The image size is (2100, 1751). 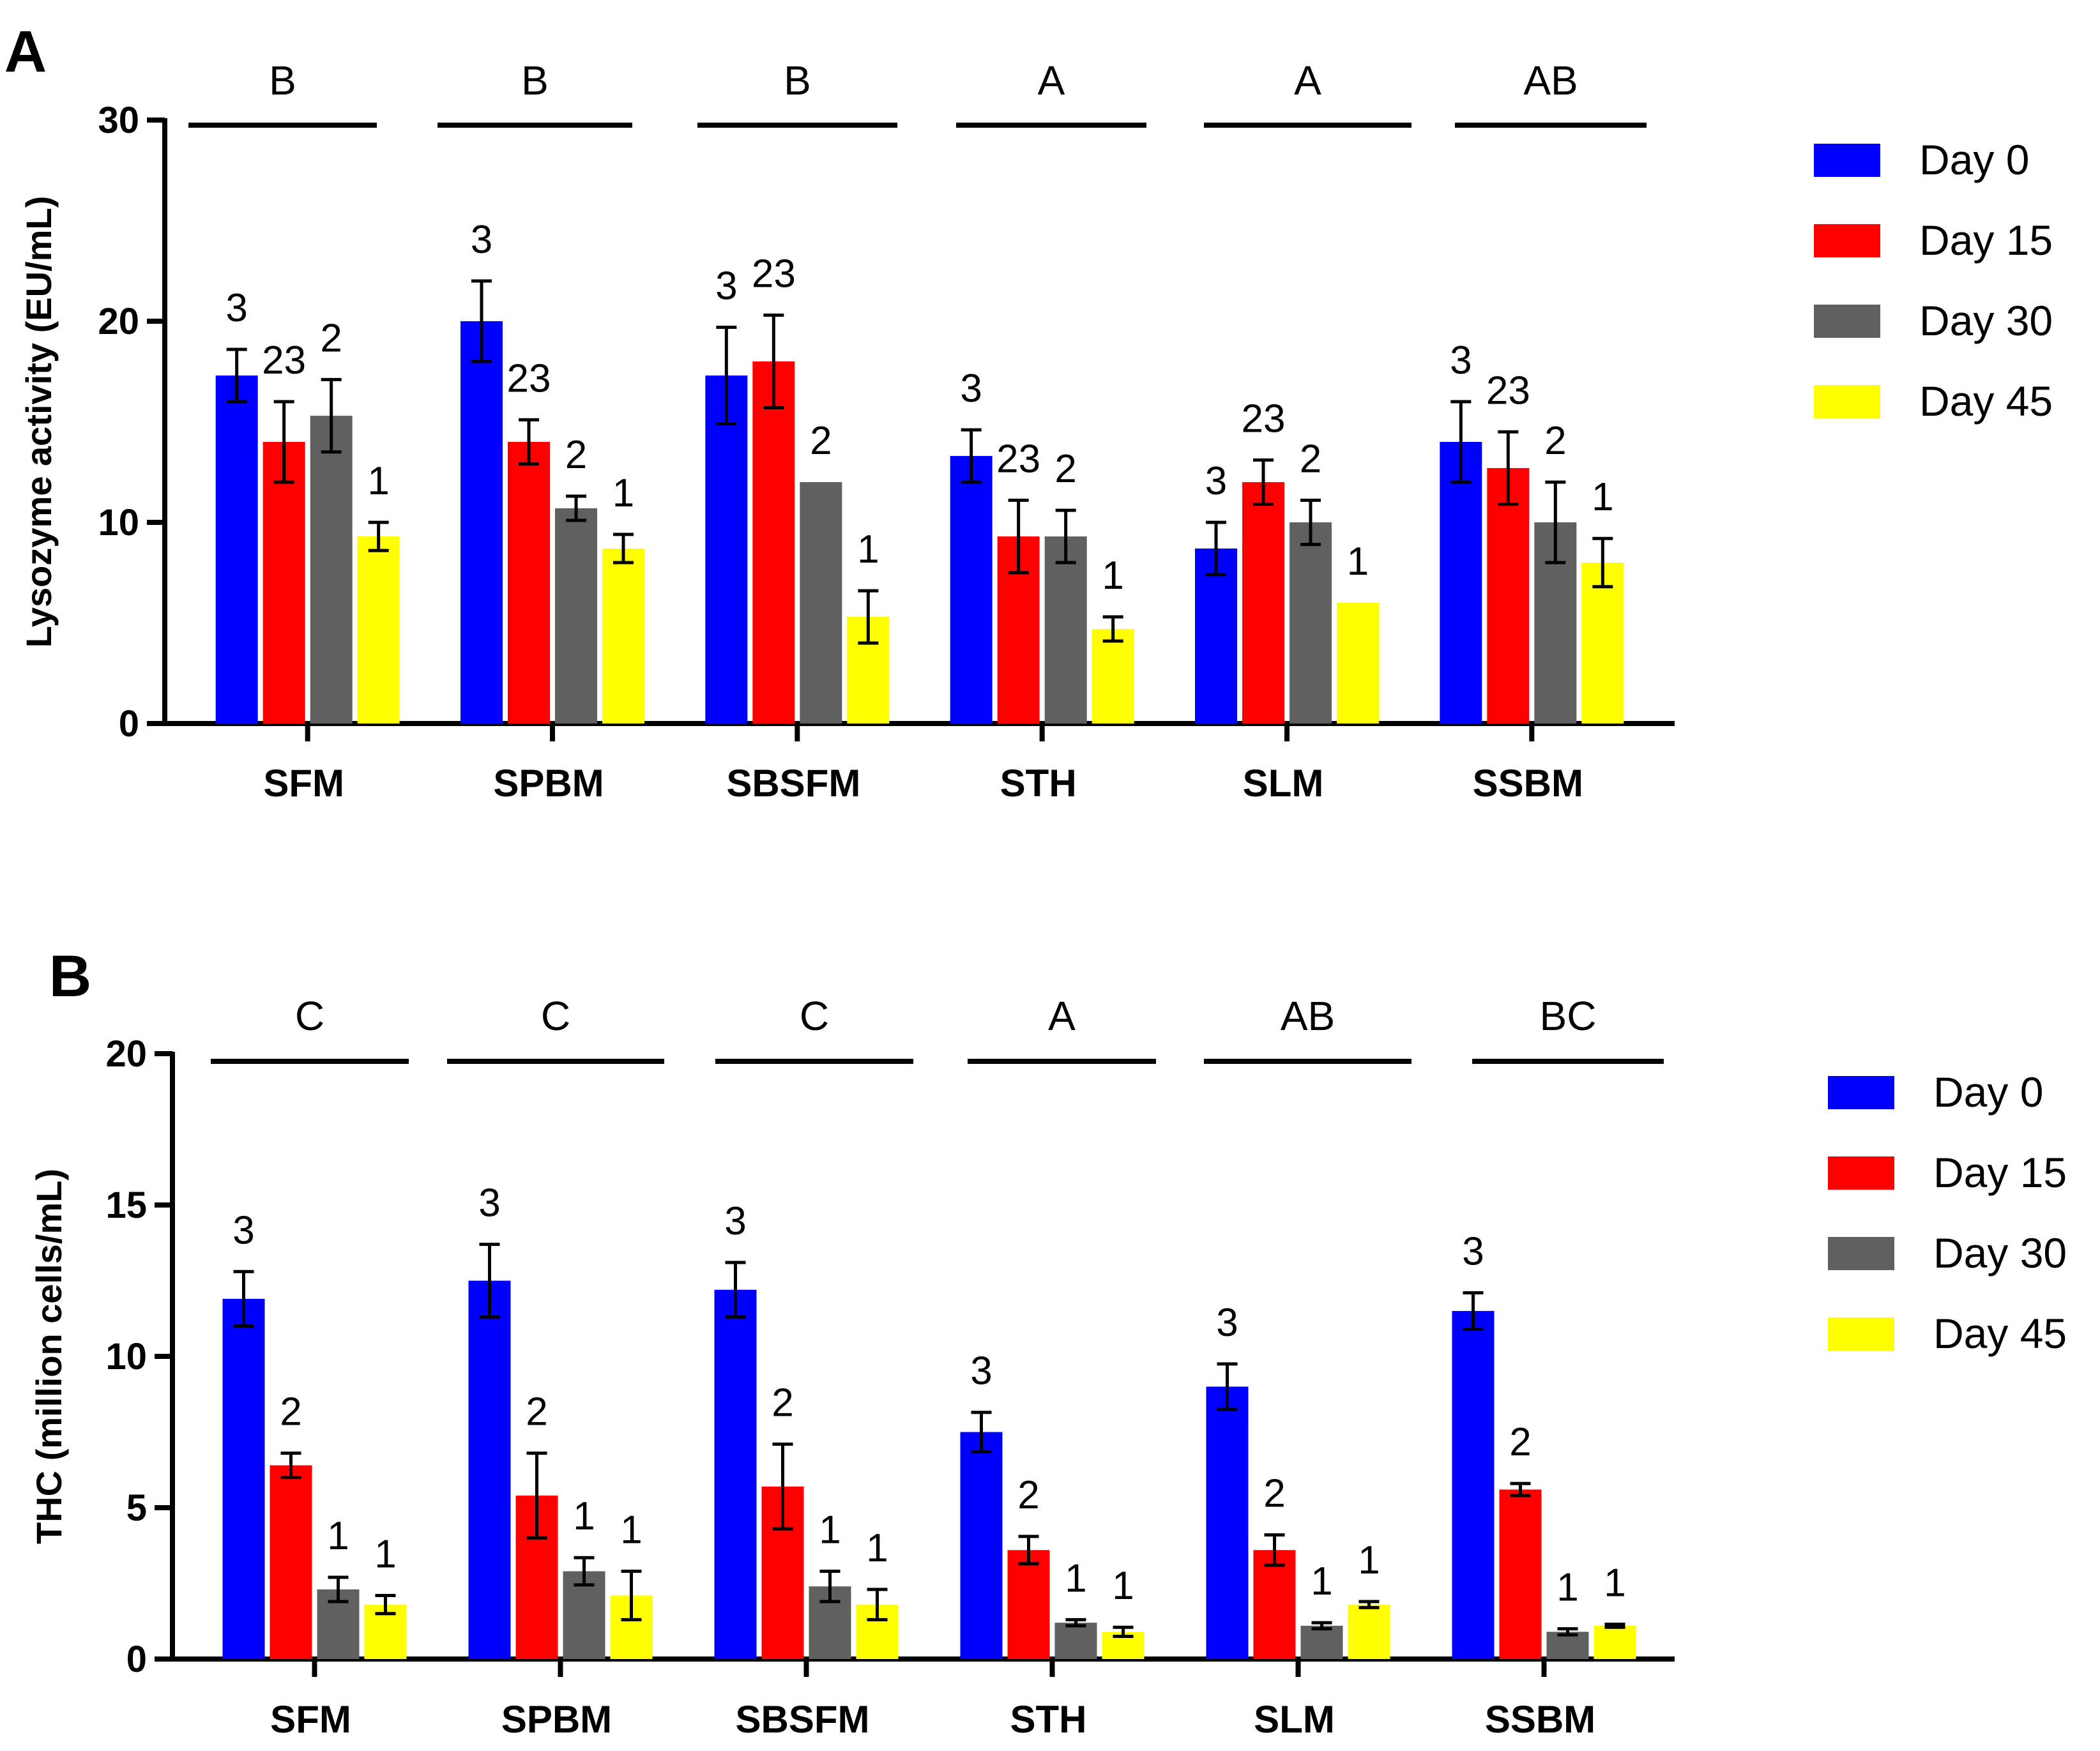 What do you see at coordinates (49, 1356) in the screenshot?
I see `y-axis-label: THC (million cells/mL)` at bounding box center [49, 1356].